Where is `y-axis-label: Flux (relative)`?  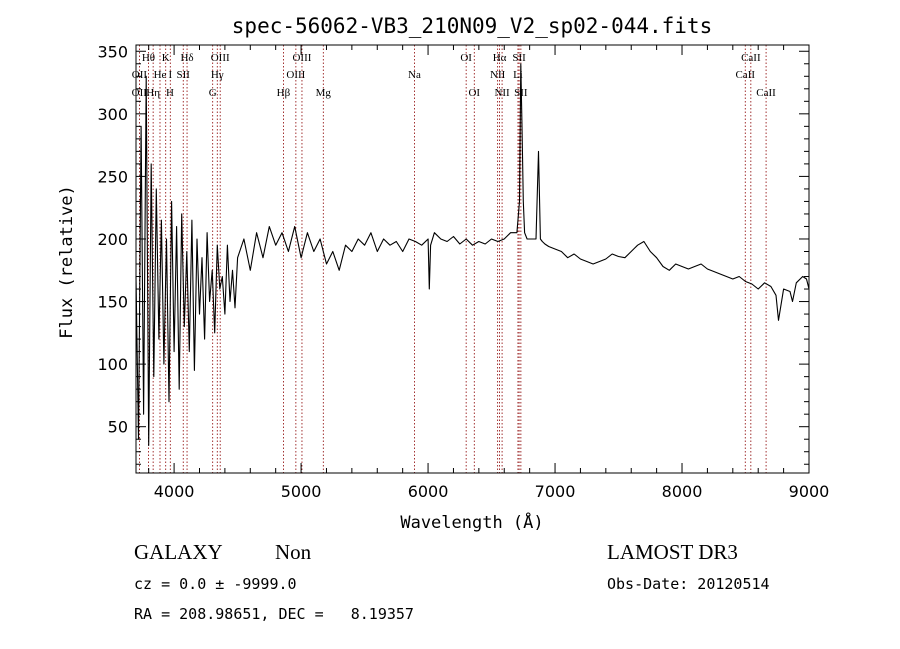 y-axis-label: Flux (relative) is located at coordinates (67, 262).